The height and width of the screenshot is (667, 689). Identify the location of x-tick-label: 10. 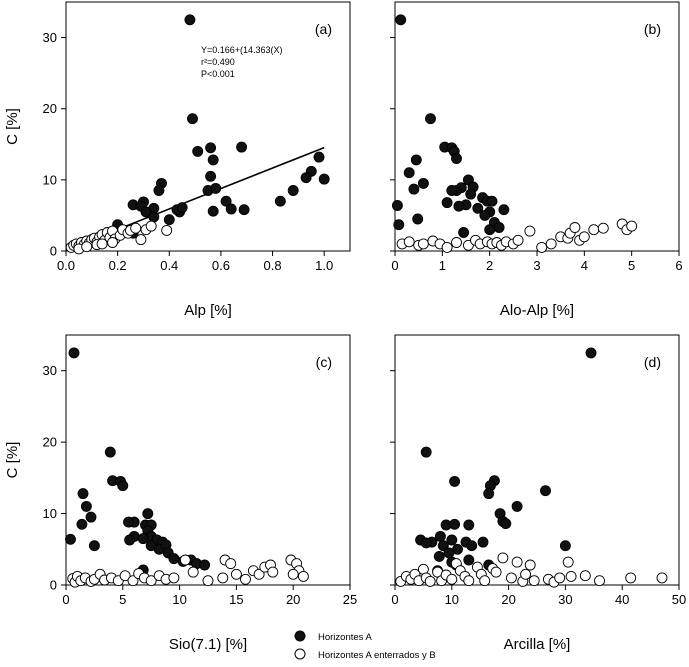
(179, 599).